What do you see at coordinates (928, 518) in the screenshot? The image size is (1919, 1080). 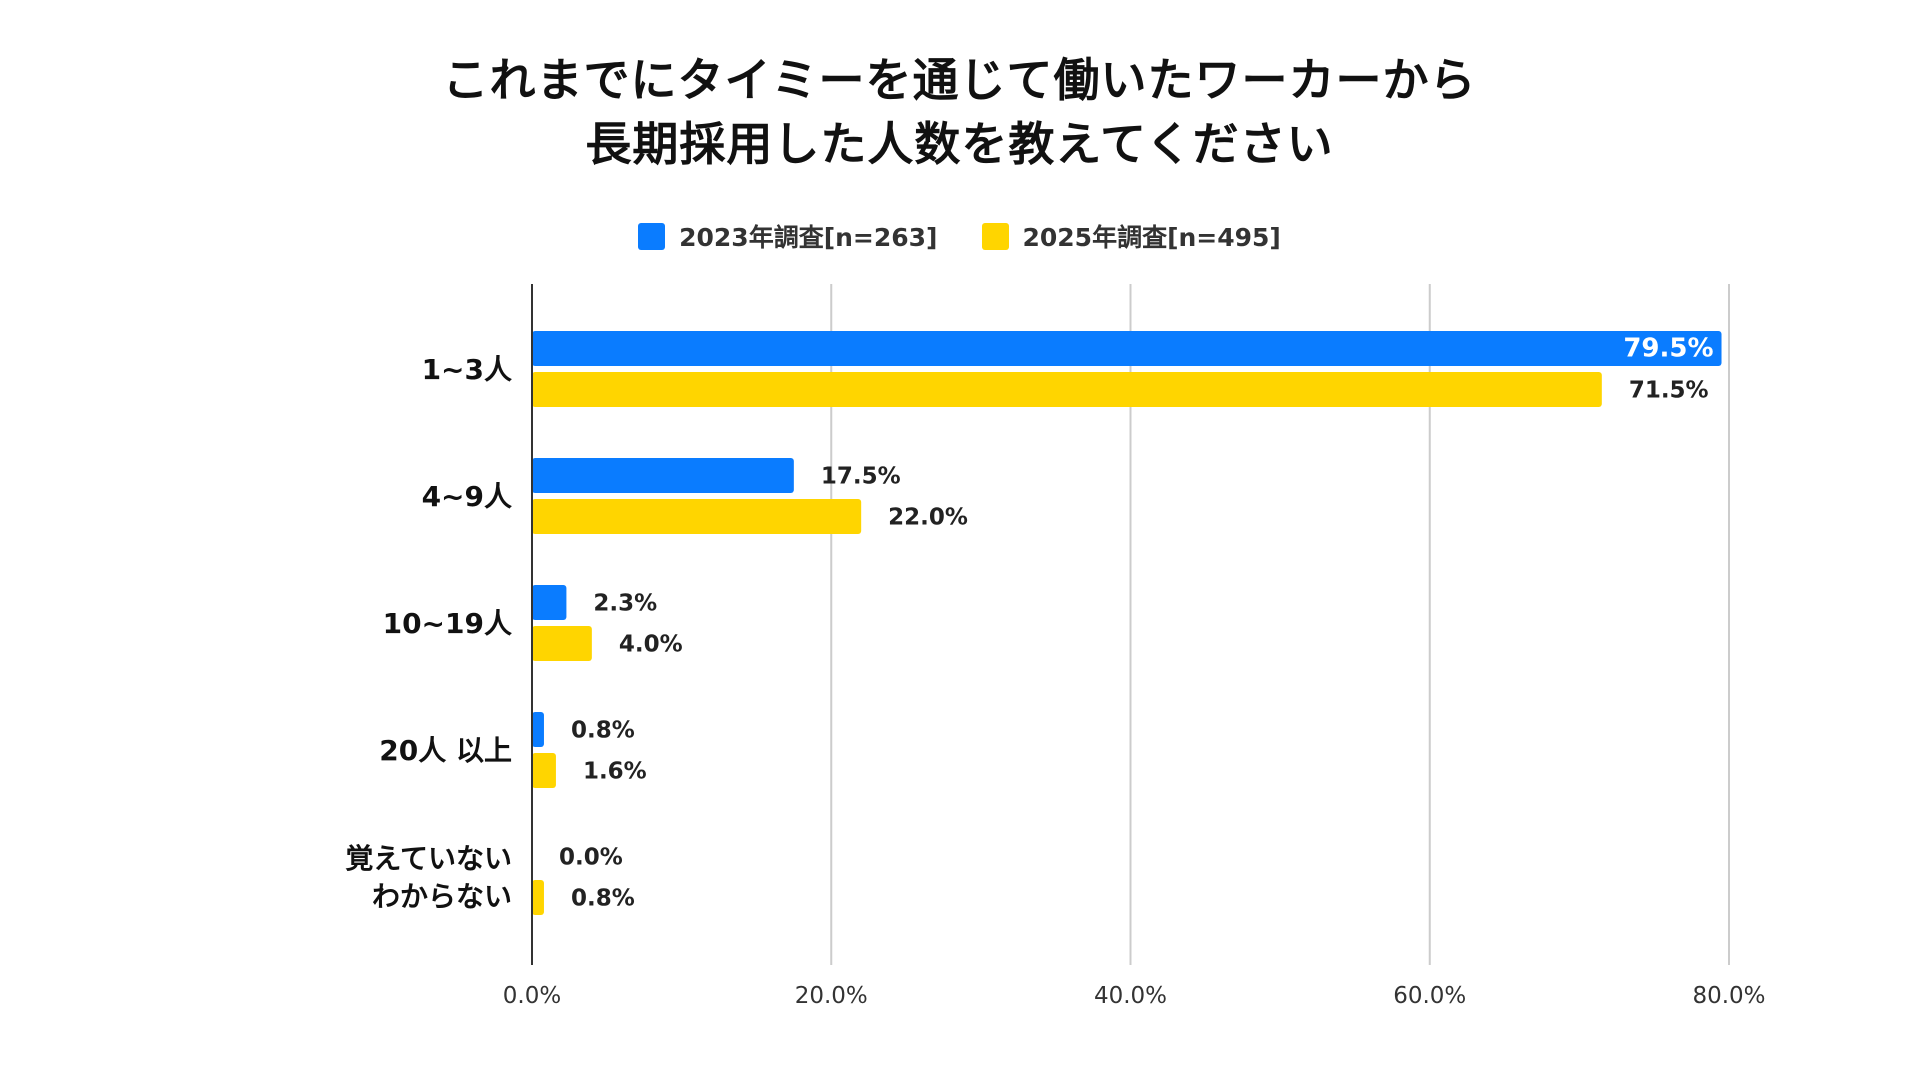 I see `data-label: 22.0%` at bounding box center [928, 518].